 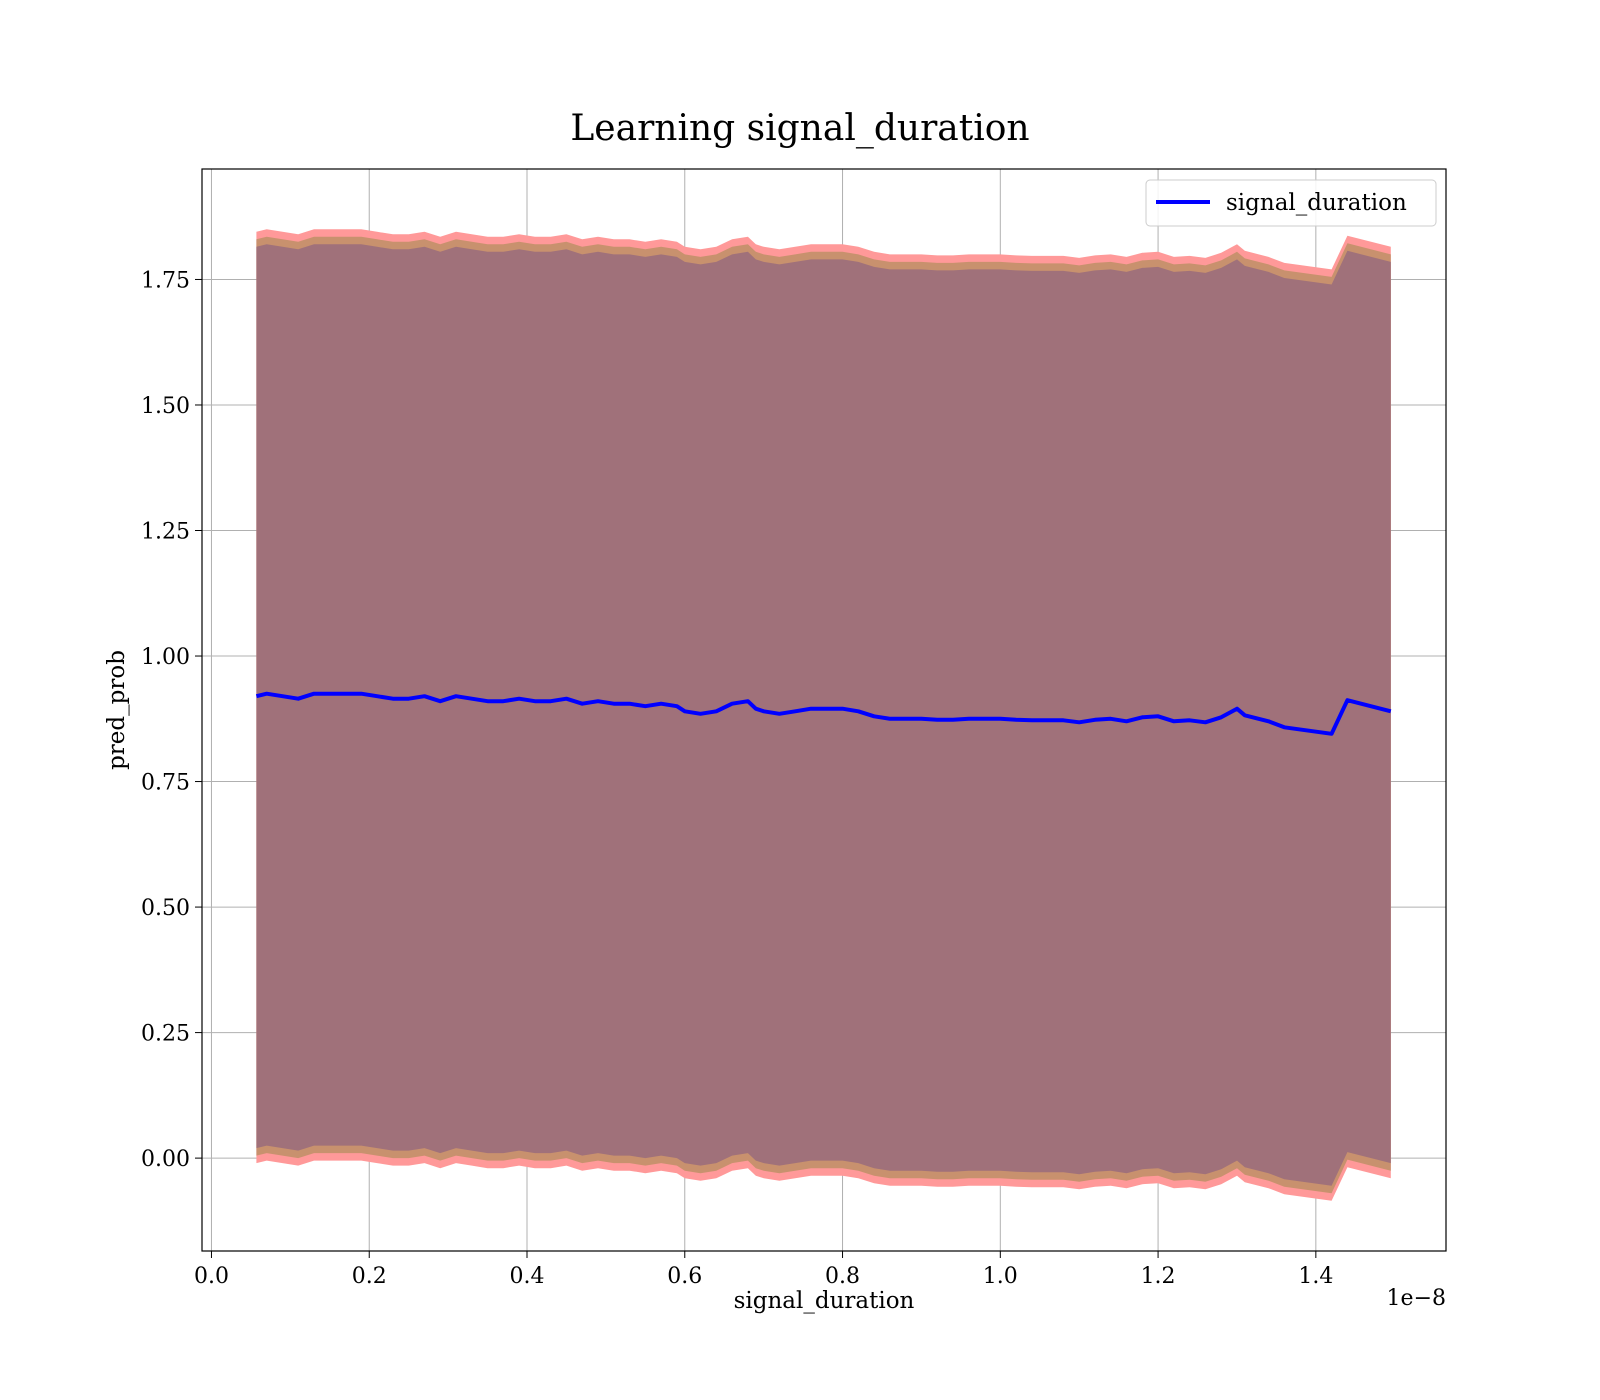 What do you see at coordinates (1416, 1298) in the screenshot?
I see `x-axis-offset-label: 1e−8` at bounding box center [1416, 1298].